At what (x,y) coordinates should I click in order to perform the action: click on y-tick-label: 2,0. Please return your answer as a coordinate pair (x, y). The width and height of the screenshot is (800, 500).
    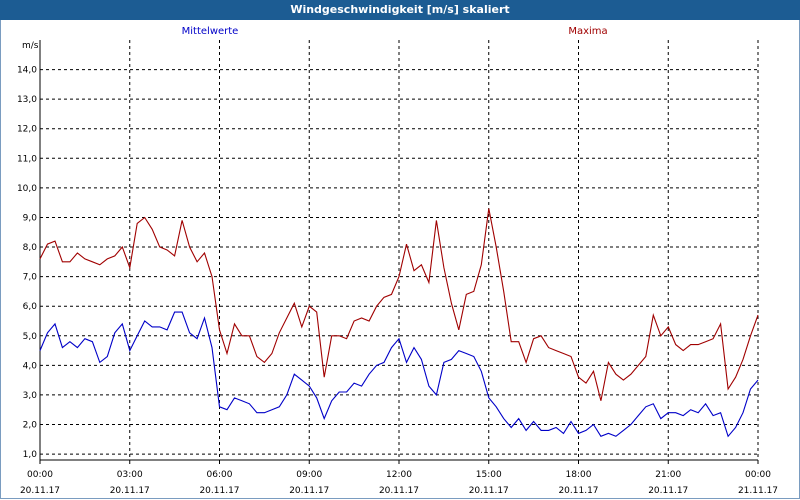
    Looking at the image, I should click on (30, 426).